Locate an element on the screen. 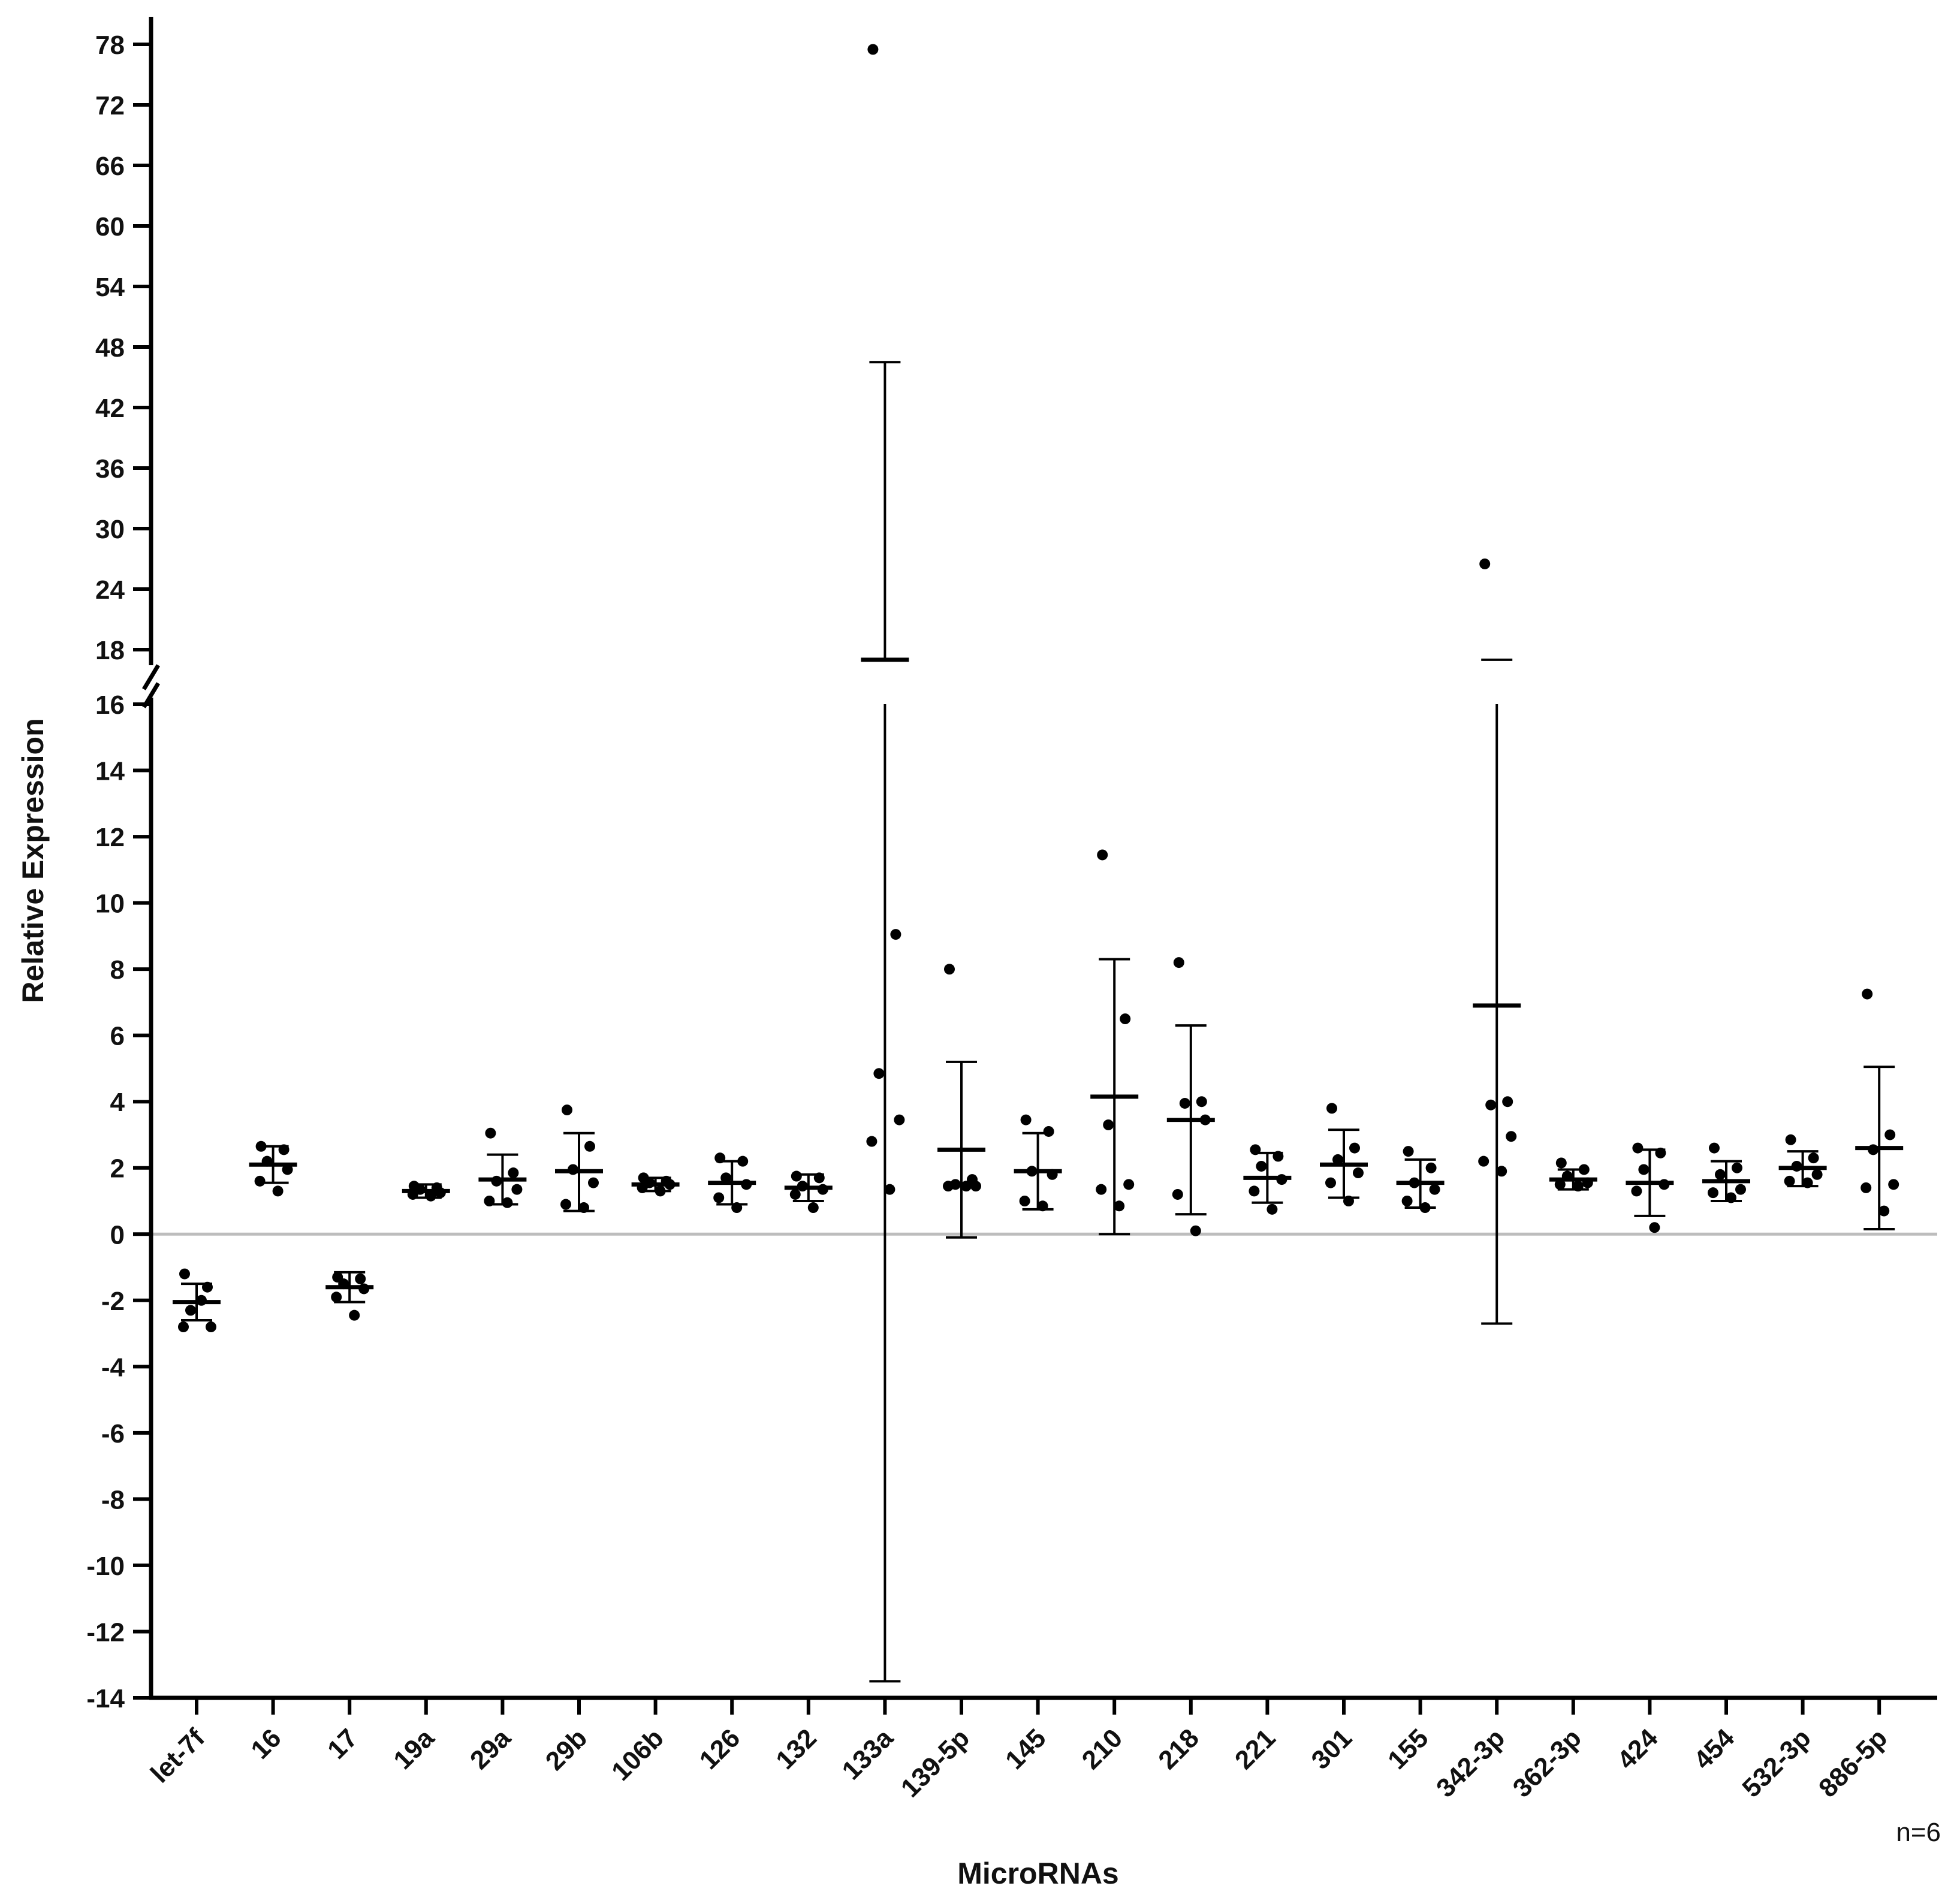  y-tick-label: 42 is located at coordinates (110, 408).